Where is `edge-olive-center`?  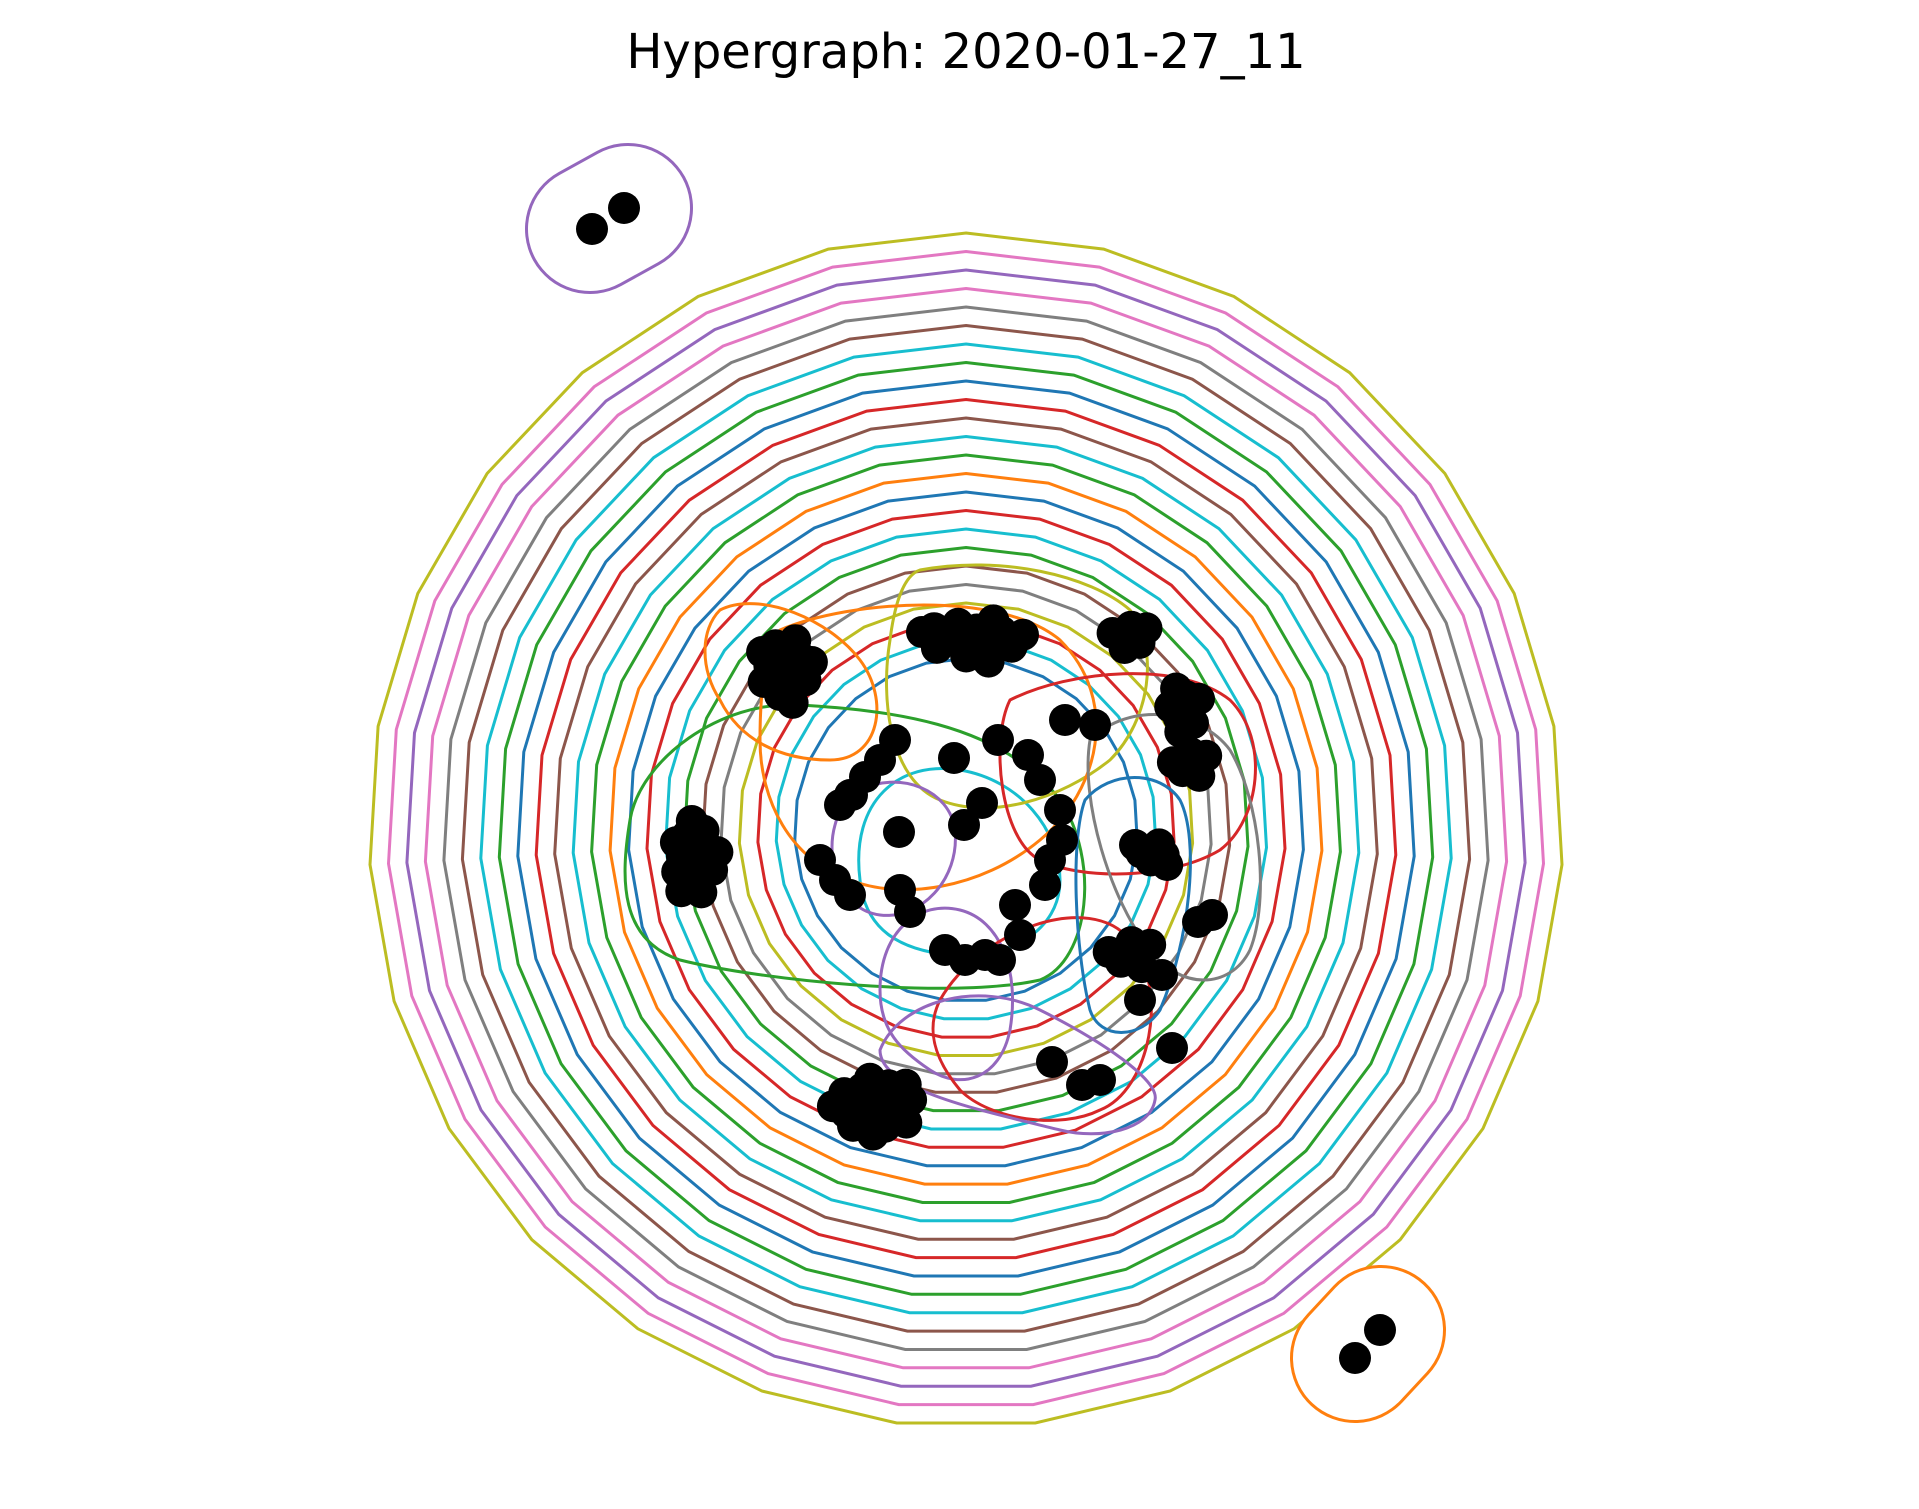 edge-olive-center is located at coordinates (1017, 686).